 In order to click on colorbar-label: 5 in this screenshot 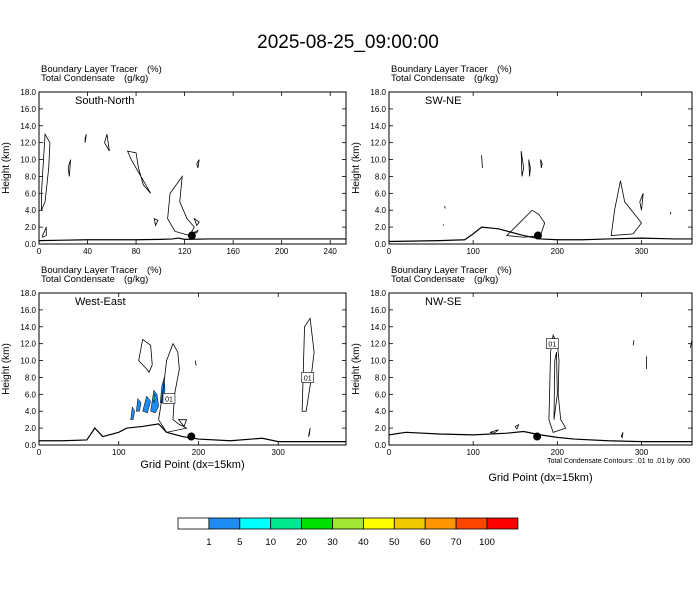, I will do `click(239, 542)`.